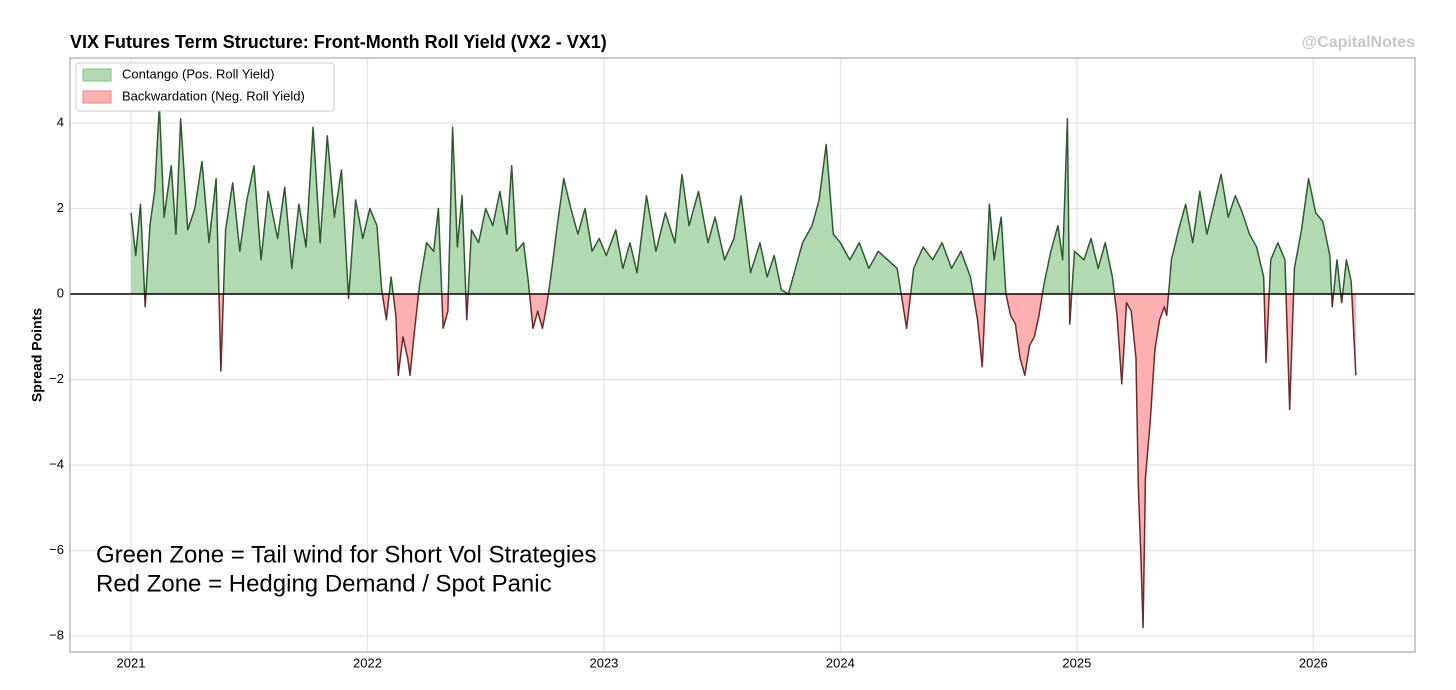  I want to click on legend-label: Backwardation (Neg. Roll Yield), so click(213, 95).